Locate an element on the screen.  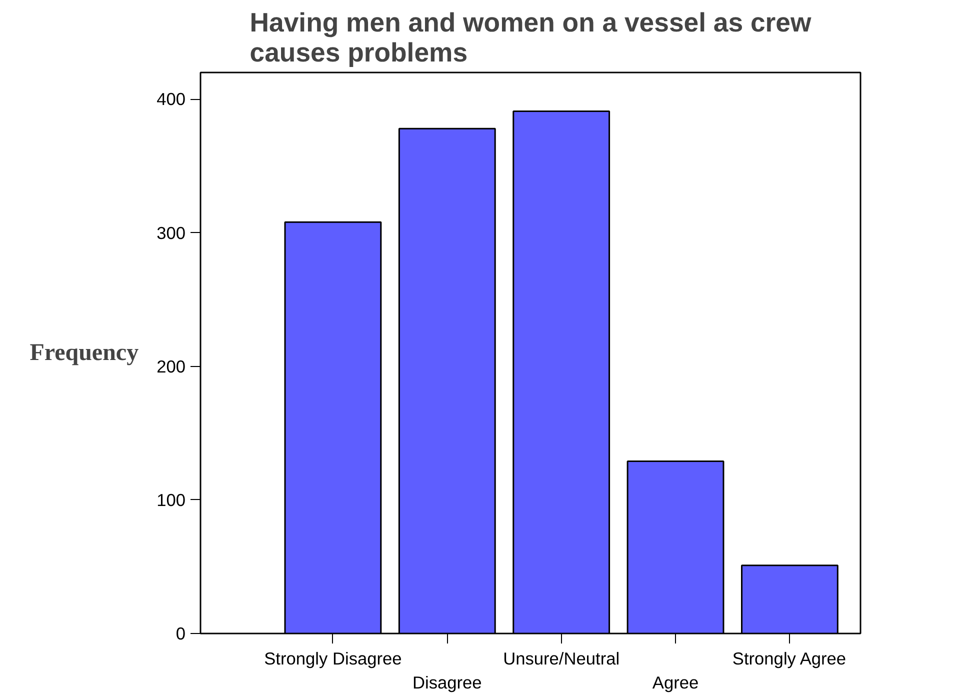
x-tick-label: Agree is located at coordinates (675, 682).